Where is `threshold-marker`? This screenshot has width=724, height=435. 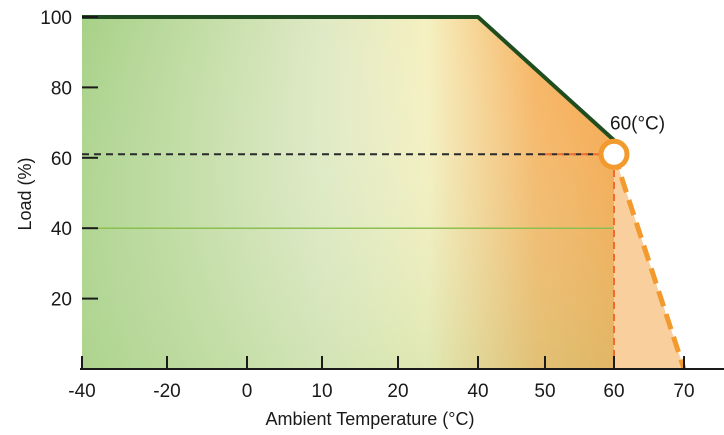
threshold-marker is located at coordinates (614, 154).